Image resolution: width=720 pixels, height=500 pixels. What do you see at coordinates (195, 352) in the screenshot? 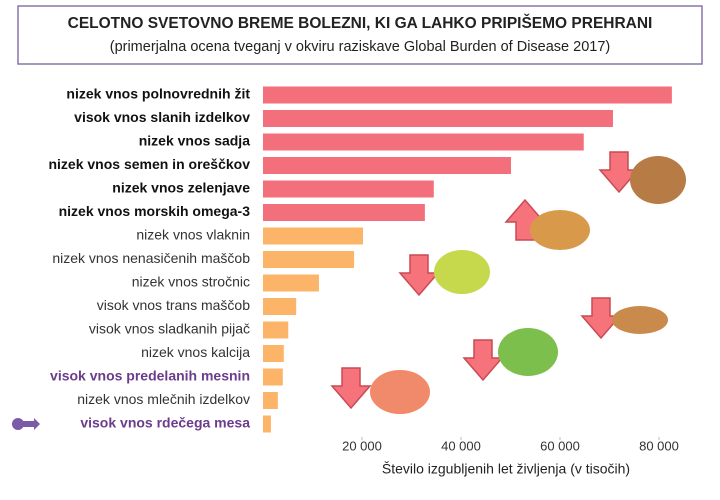
I see `category-label: nizek vnos kalcija` at bounding box center [195, 352].